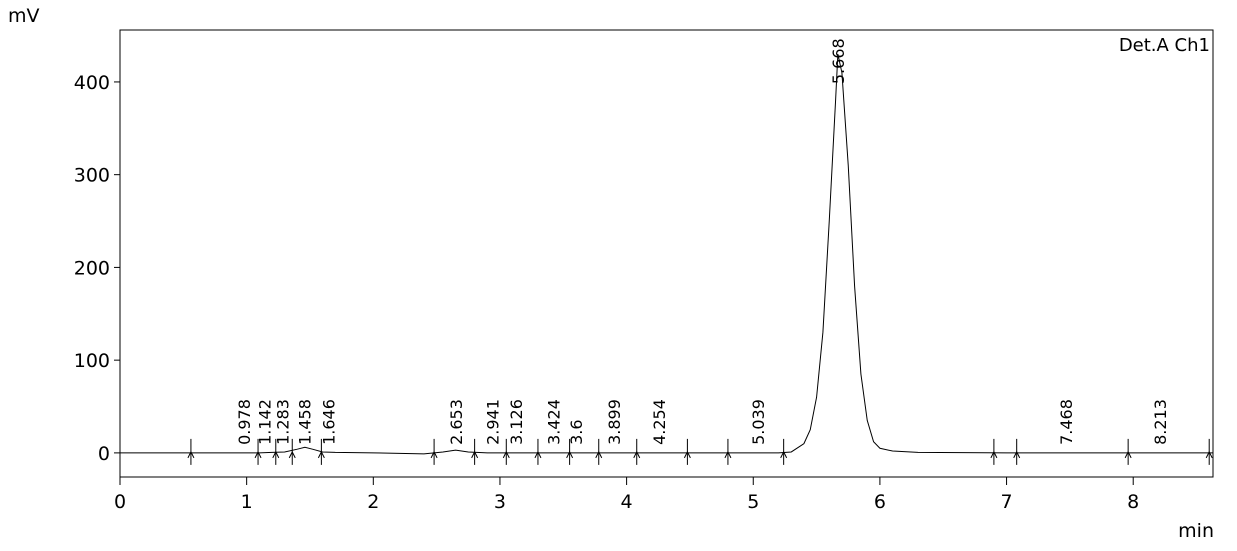 The image size is (1237, 551). Describe the element at coordinates (305, 422) in the screenshot. I see `peak-label: 1.458` at that location.